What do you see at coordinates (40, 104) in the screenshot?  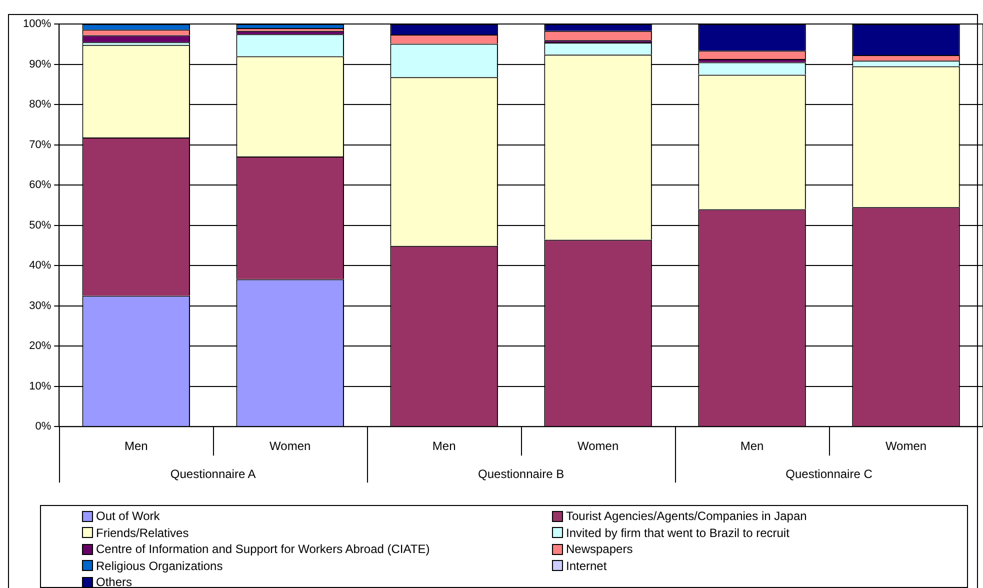 I see `y-tick-label: 80%` at bounding box center [40, 104].